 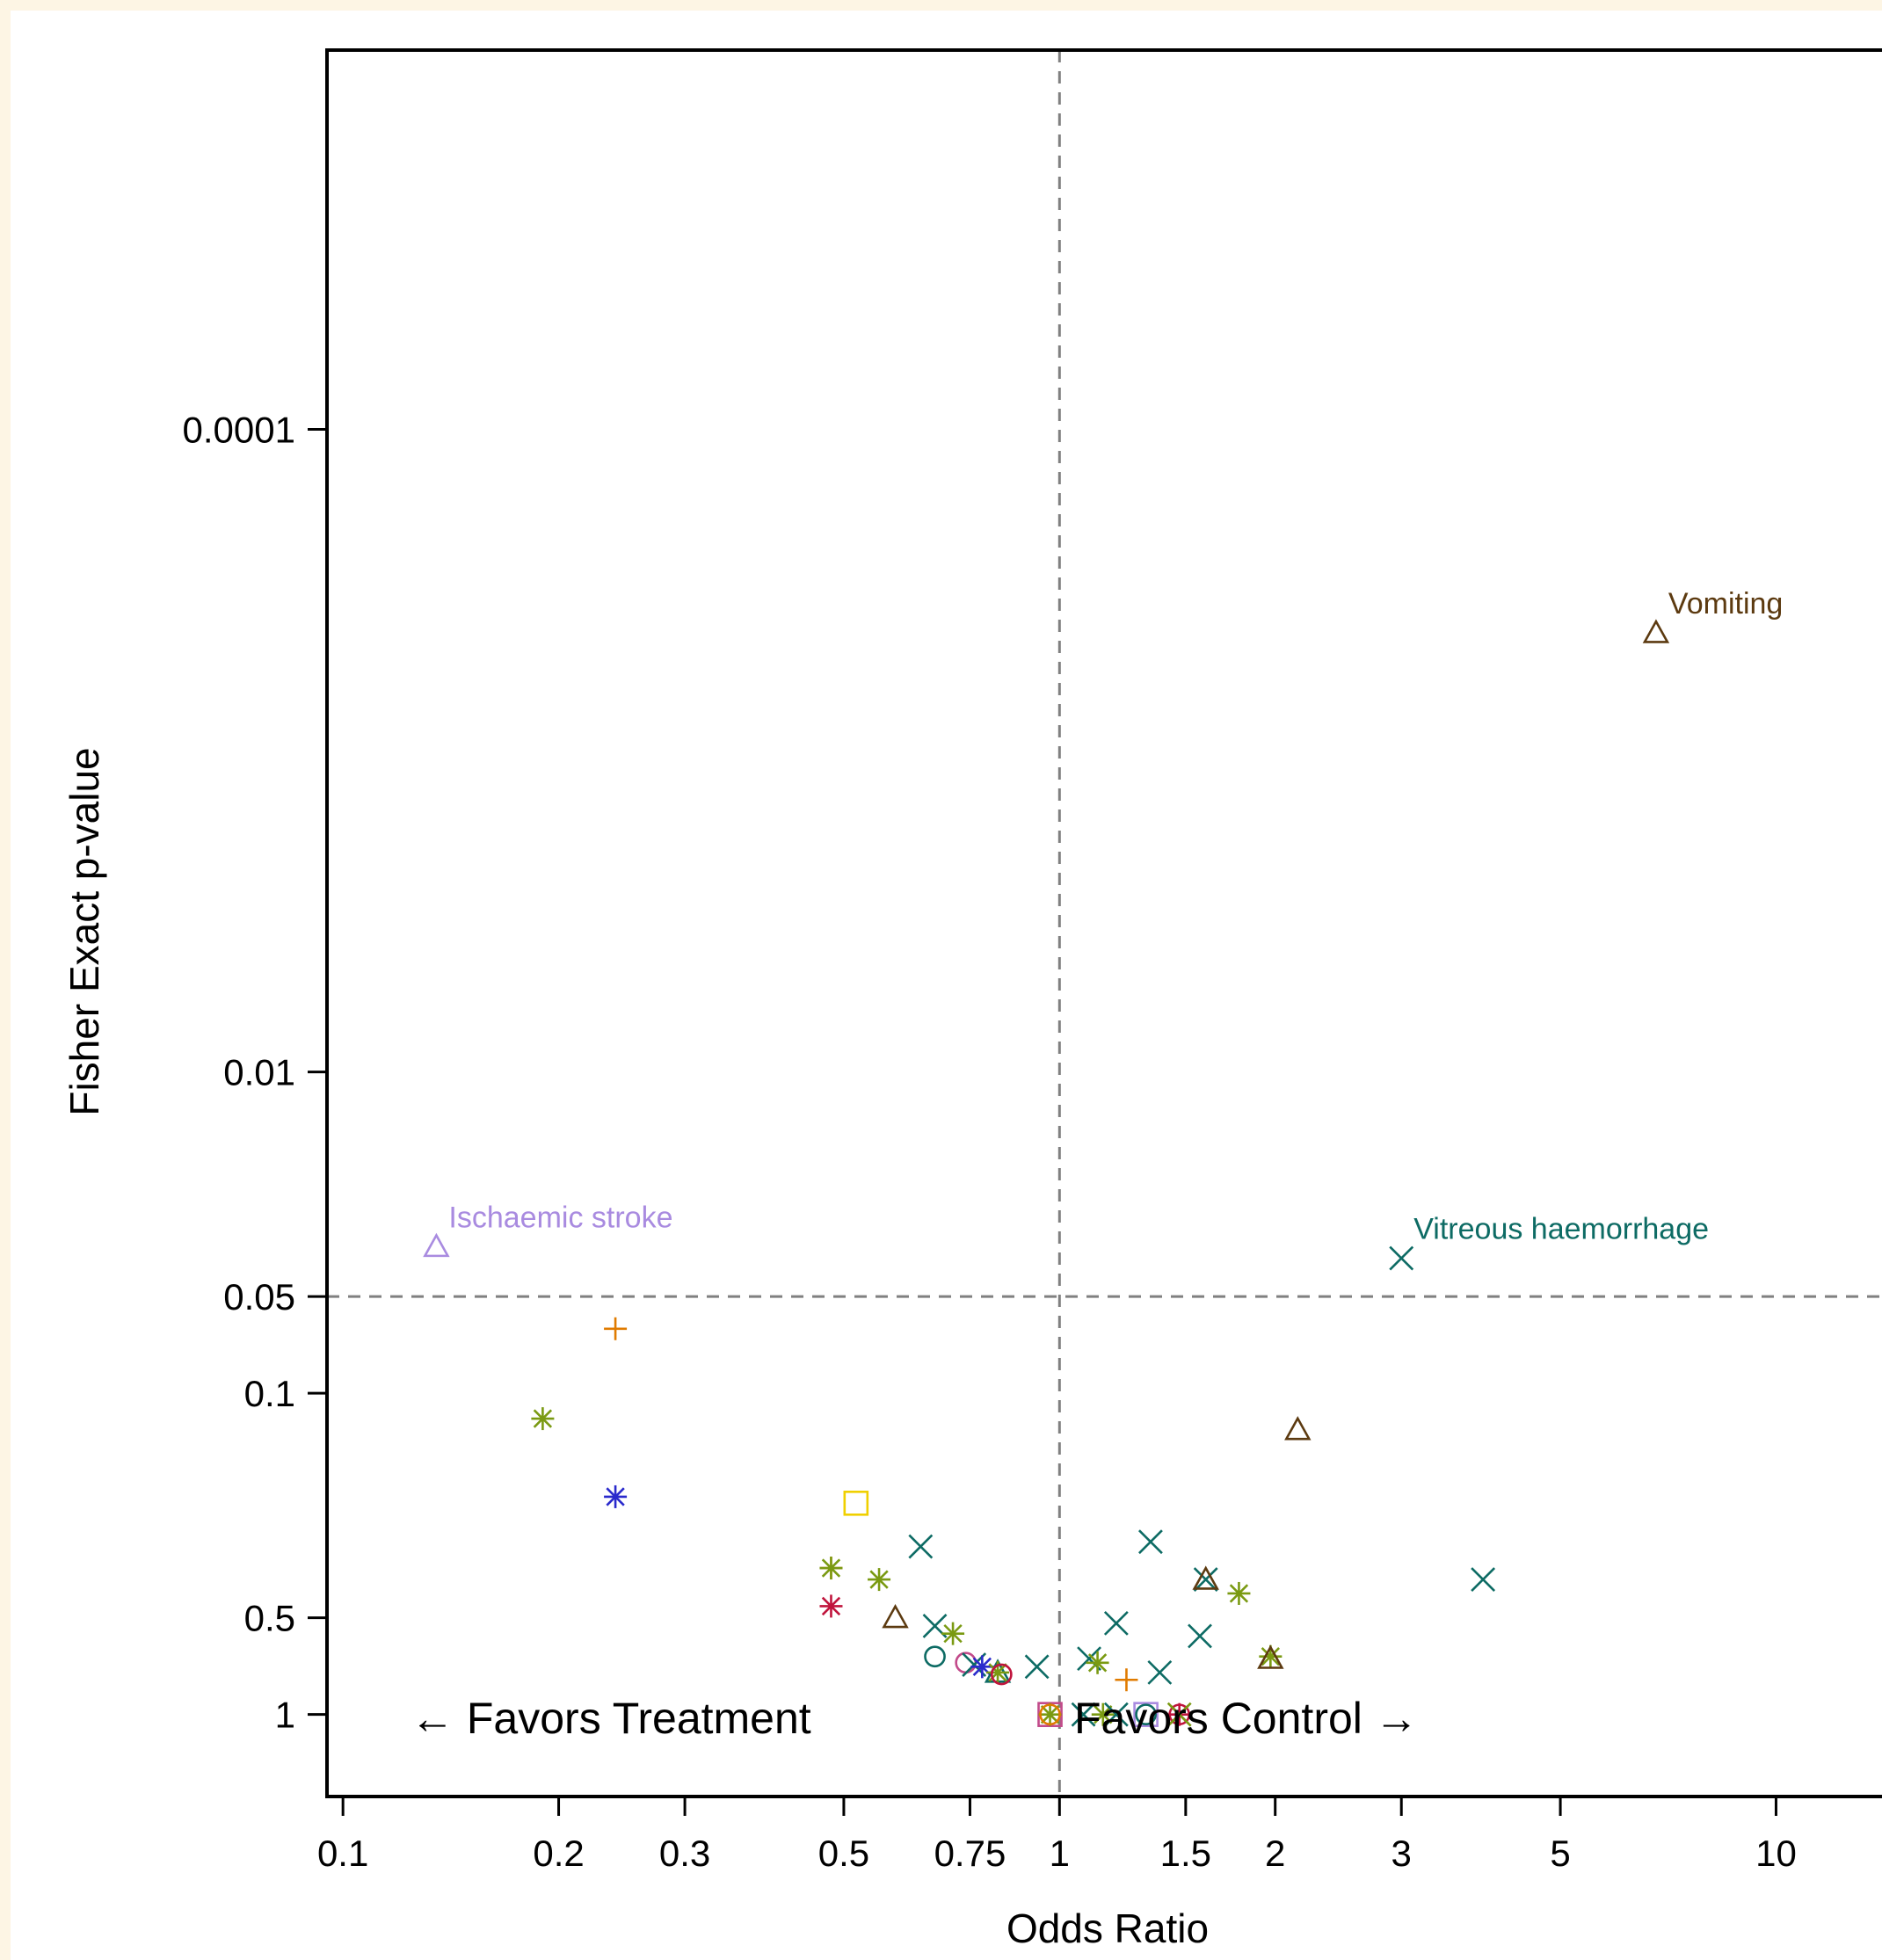 What do you see at coordinates (558, 1853) in the screenshot?
I see `x-tick-label: 0.2` at bounding box center [558, 1853].